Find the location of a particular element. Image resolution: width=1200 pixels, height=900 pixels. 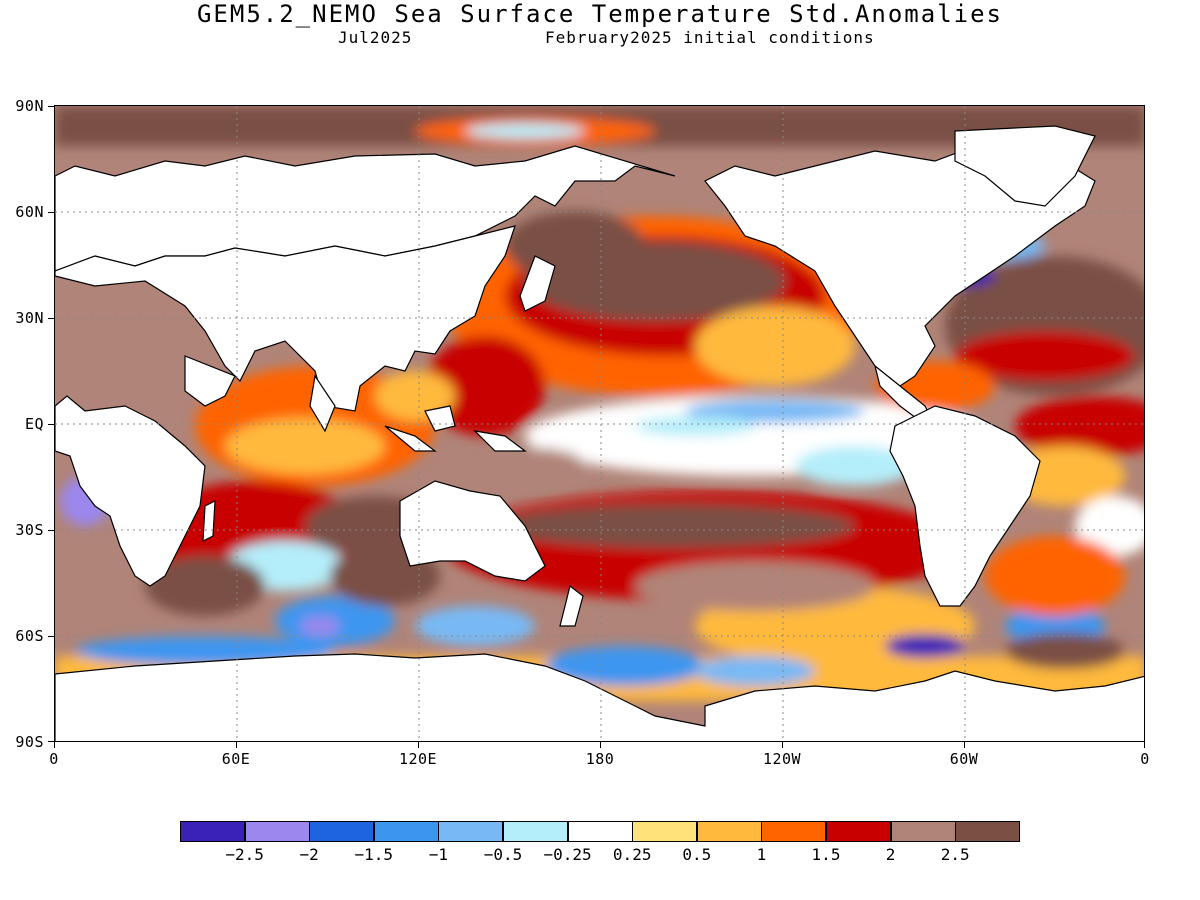

colorbar-tick-label: −2 is located at coordinates (309, 854).